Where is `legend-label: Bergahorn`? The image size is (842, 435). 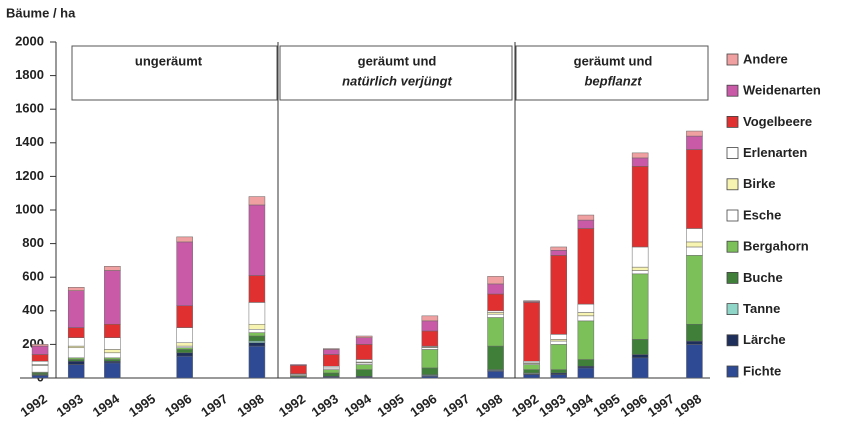 legend-label: Bergahorn is located at coordinates (776, 246).